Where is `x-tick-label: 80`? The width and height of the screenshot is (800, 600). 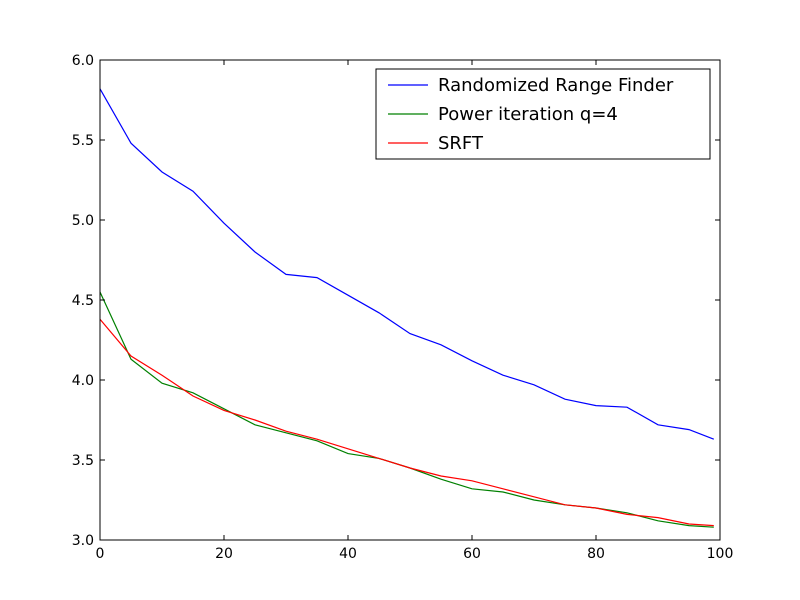
x-tick-label: 80 is located at coordinates (596, 554).